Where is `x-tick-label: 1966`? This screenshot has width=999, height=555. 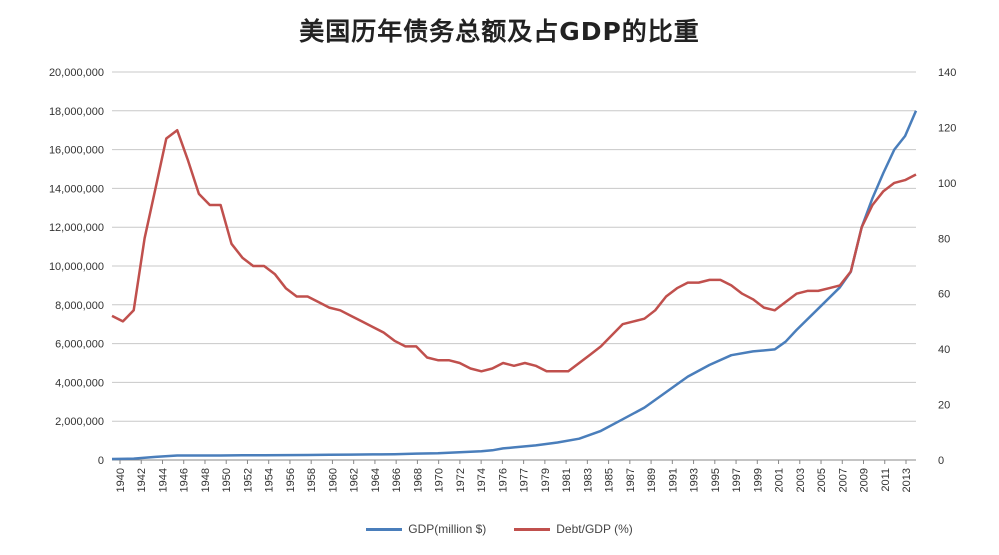
x-tick-label: 1966 is located at coordinates (397, 480).